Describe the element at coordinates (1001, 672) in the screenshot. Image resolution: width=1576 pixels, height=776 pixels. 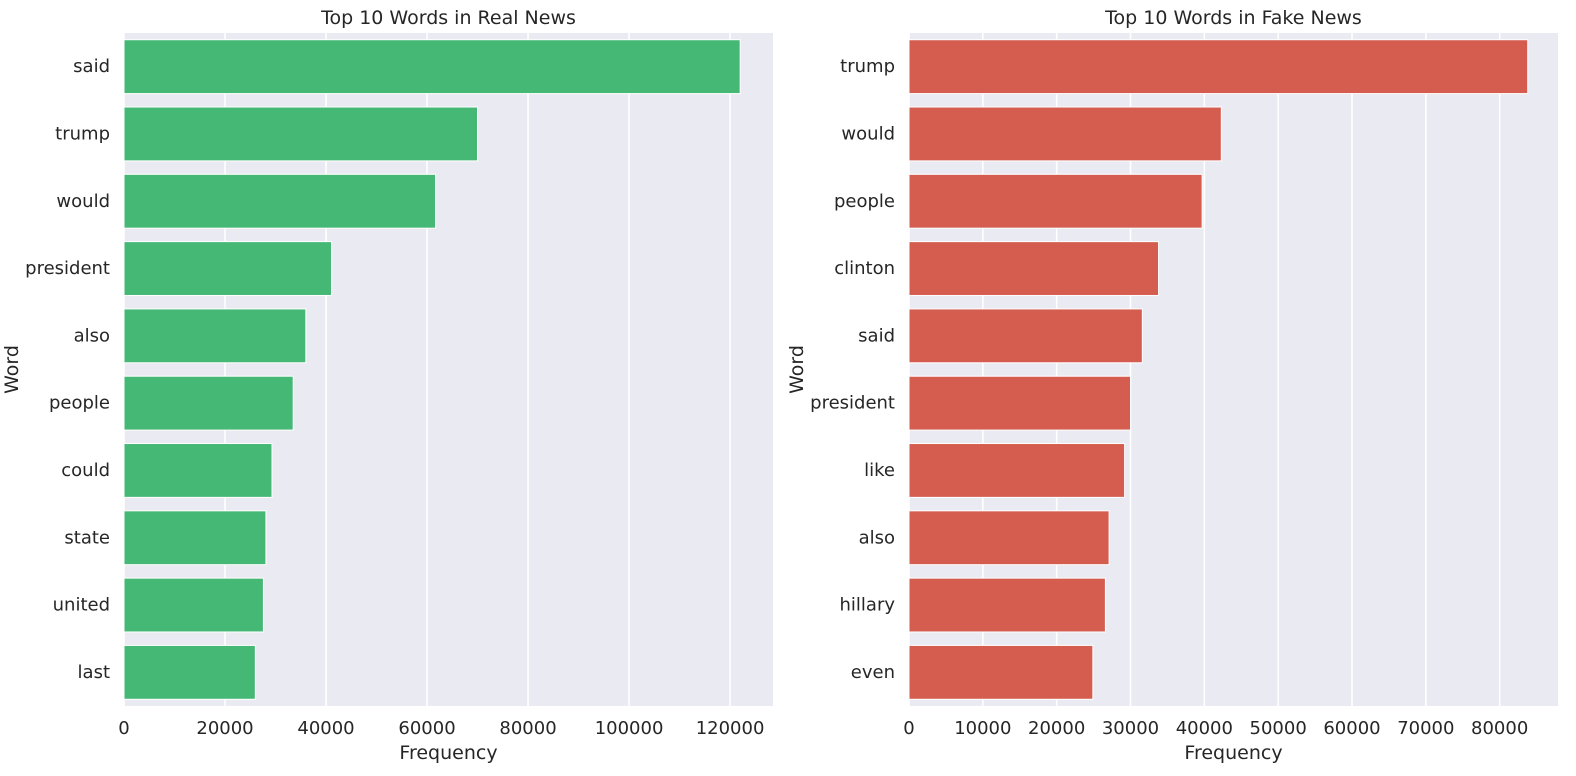
I see `fake-news-bar-even` at that location.